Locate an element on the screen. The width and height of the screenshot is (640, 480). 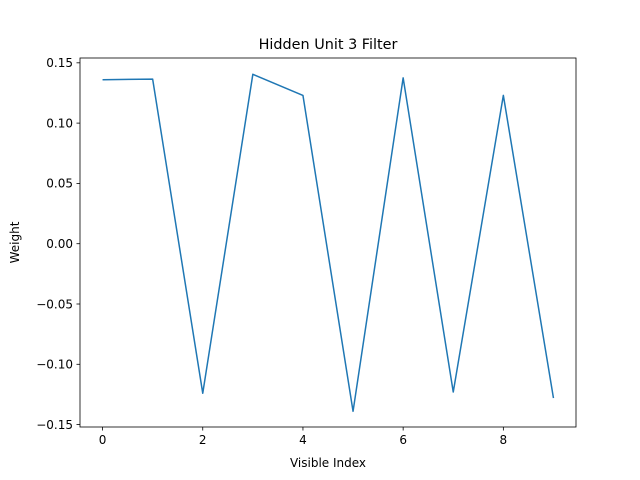
y-tick-label: −0.15 is located at coordinates (54, 425).